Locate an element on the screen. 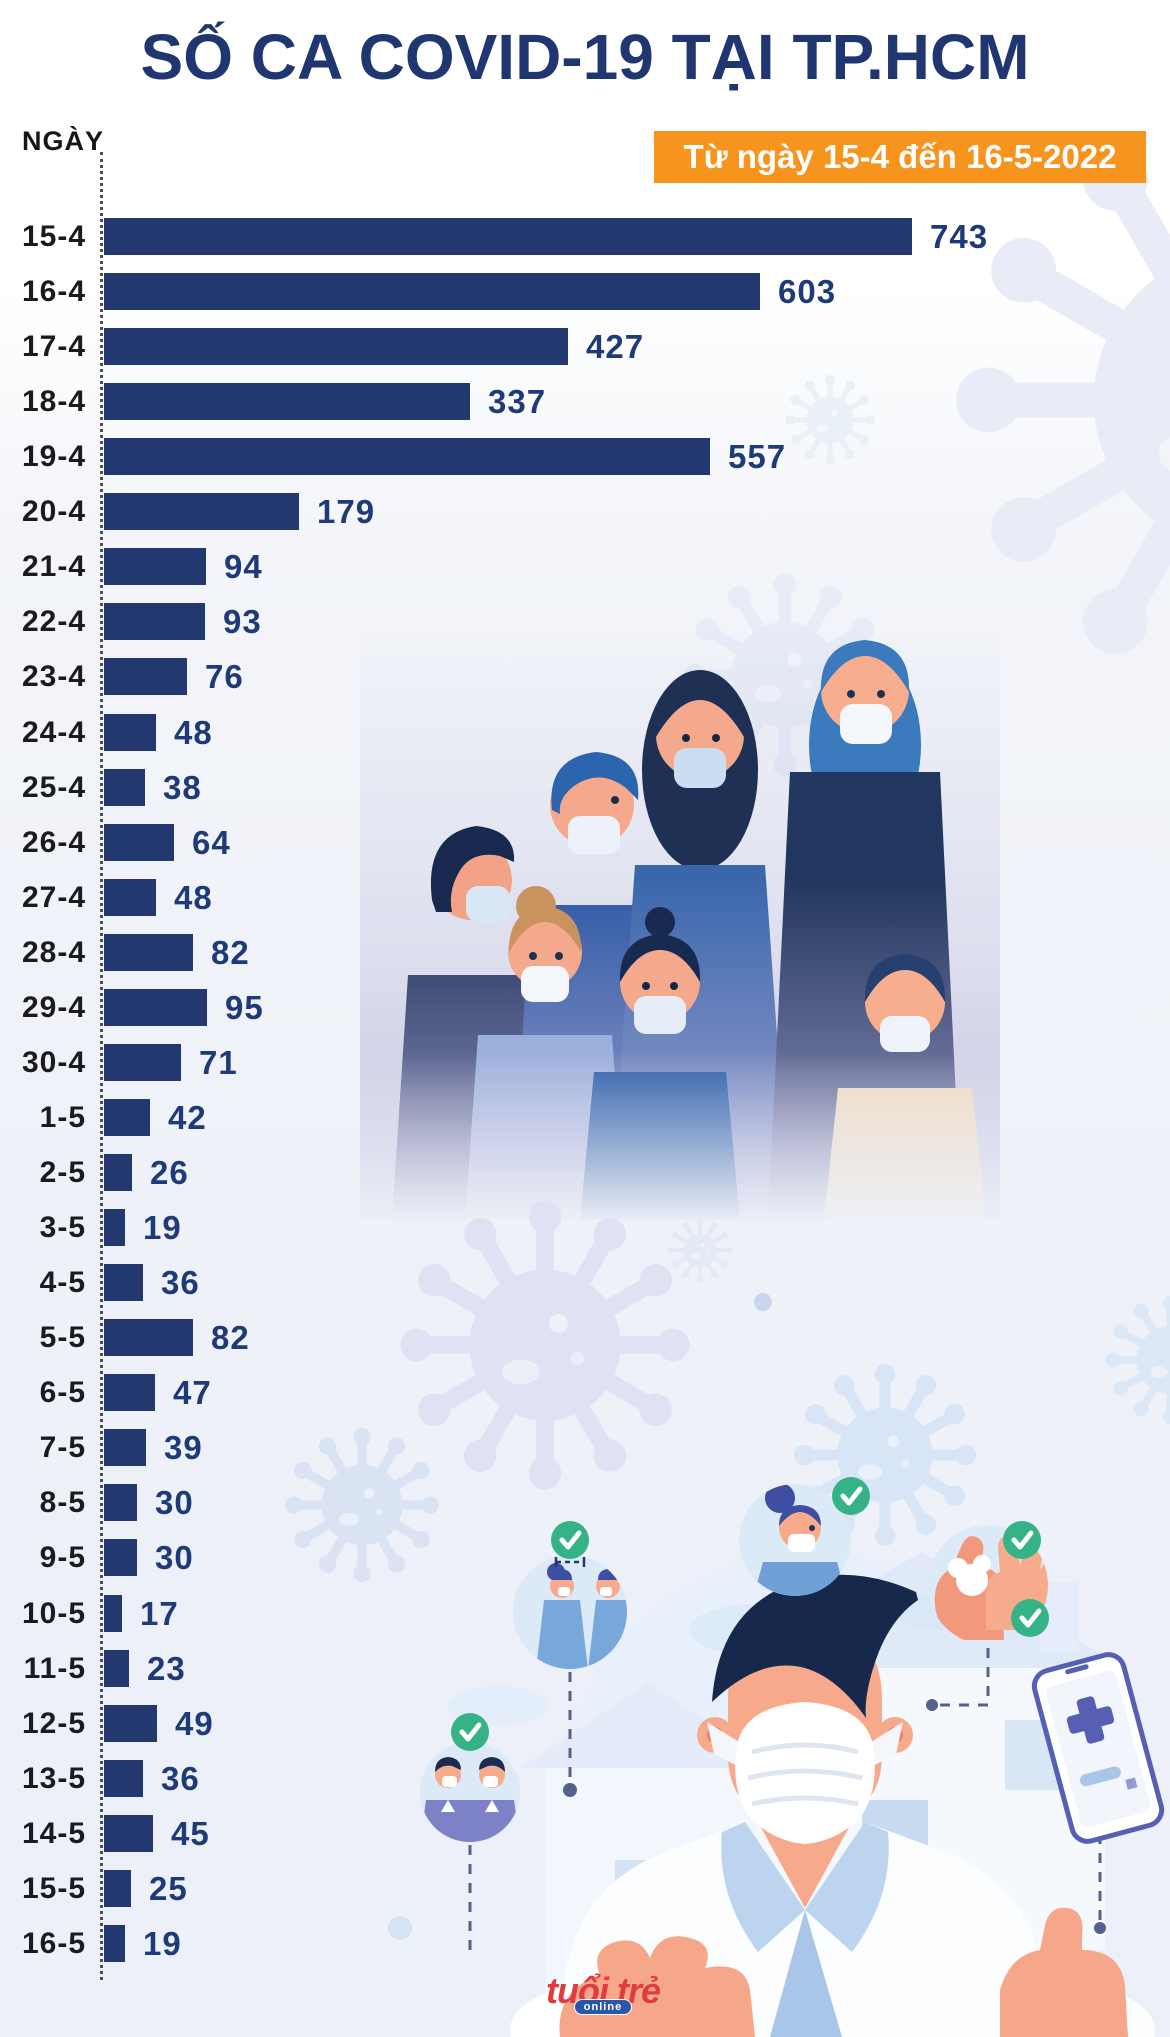  chart-row: 26-4 64 is located at coordinates (585, 842).